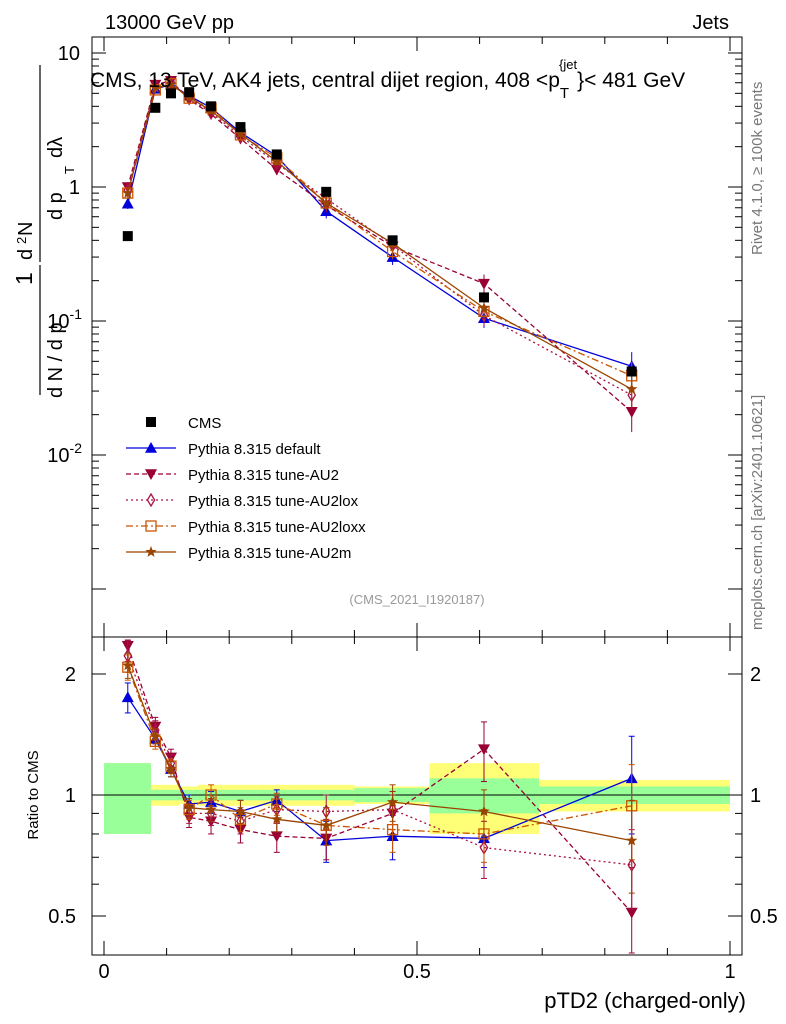 The height and width of the screenshot is (1024, 786). I want to click on y-tick-label-bottom: 0.5, so click(62, 917).